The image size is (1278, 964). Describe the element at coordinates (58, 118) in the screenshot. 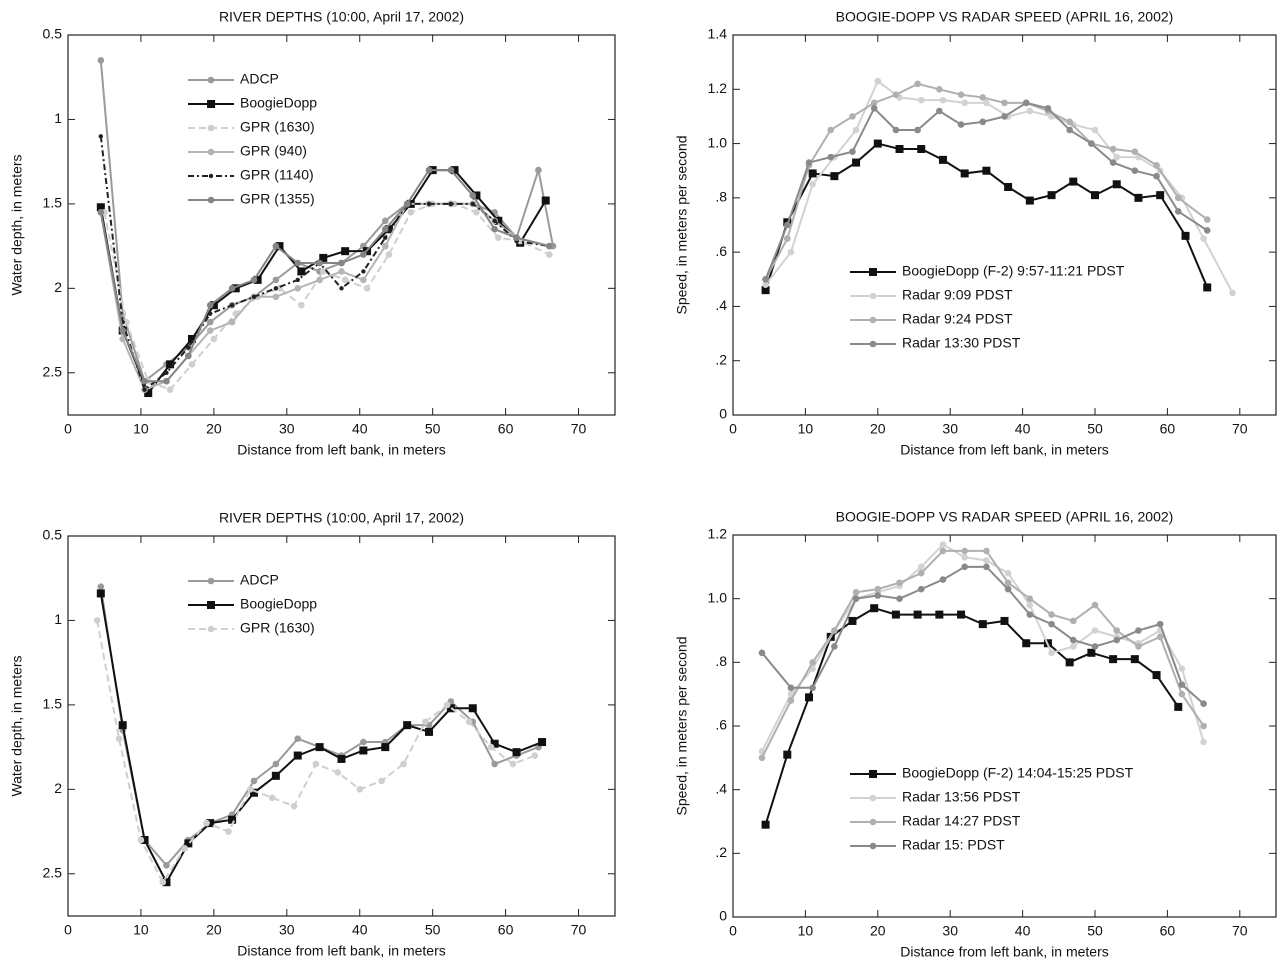

I see `y-tick-label: 1` at that location.